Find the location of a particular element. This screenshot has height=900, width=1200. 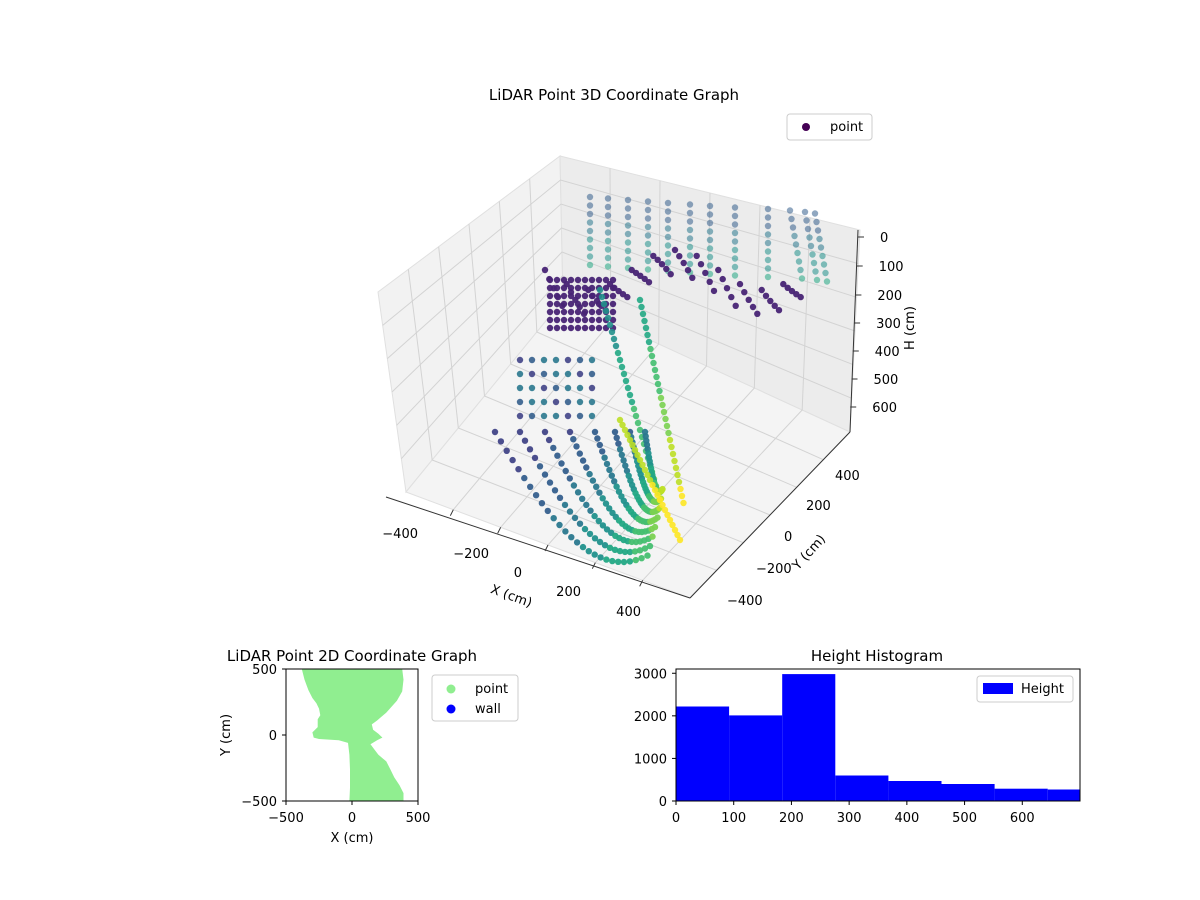

x-tick-label-hist: 200 is located at coordinates (791, 818).